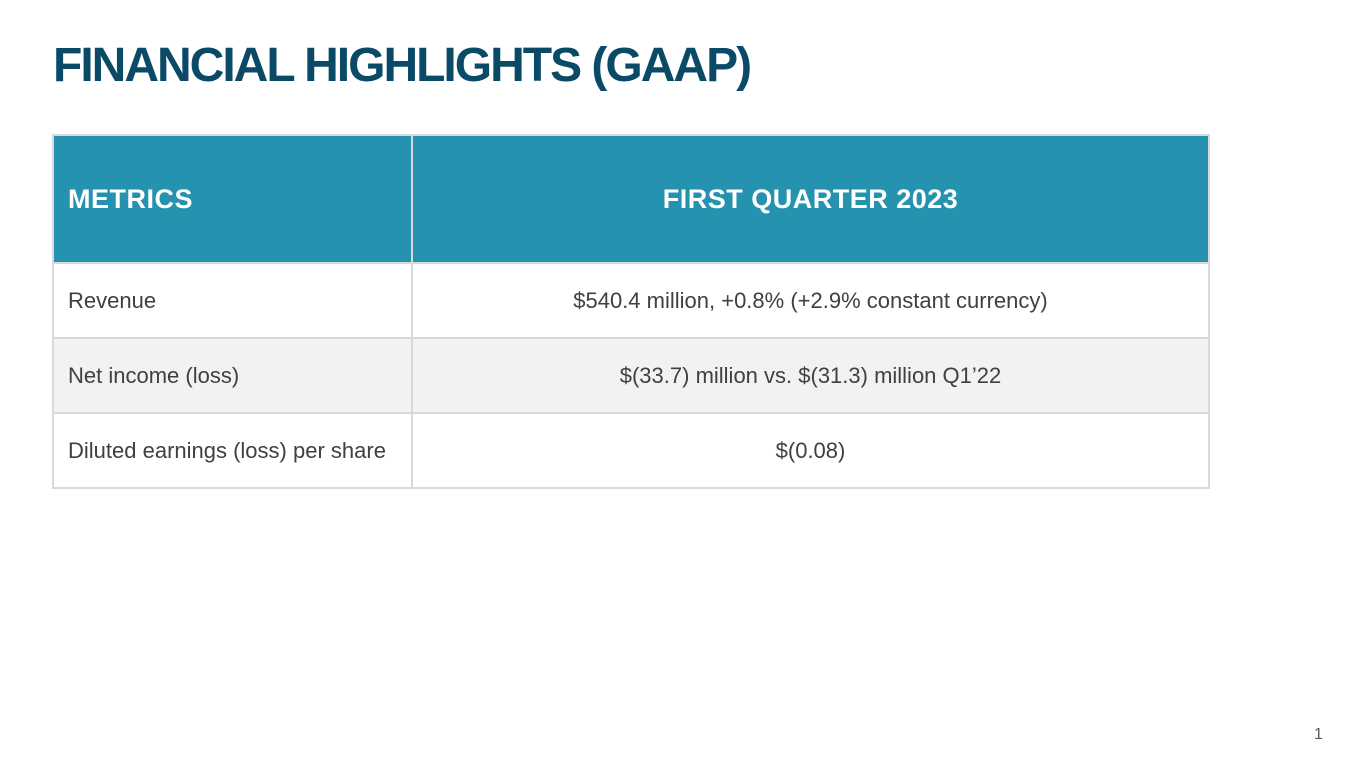 Image resolution: width=1365 pixels, height=768 pixels. I want to click on value-cell: $(0.08), so click(810, 450).